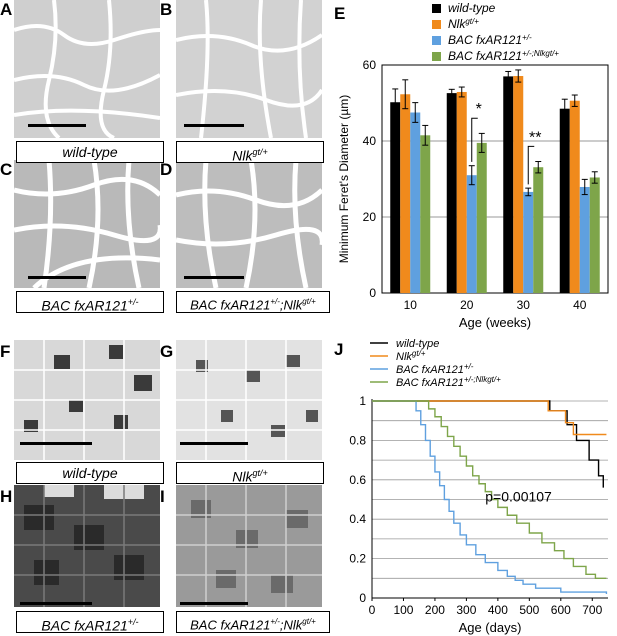 The width and height of the screenshot is (617, 636). Describe the element at coordinates (214, 125) in the screenshot. I see `scale-bar-b` at that location.